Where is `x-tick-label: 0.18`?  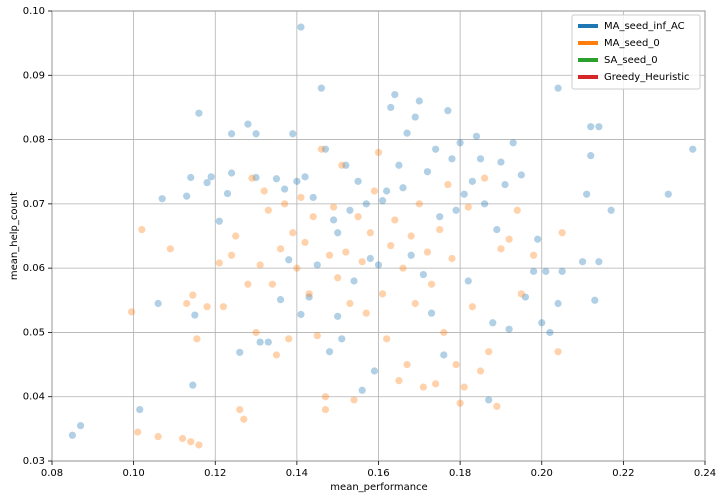
x-tick-label: 0.18 is located at coordinates (460, 473).